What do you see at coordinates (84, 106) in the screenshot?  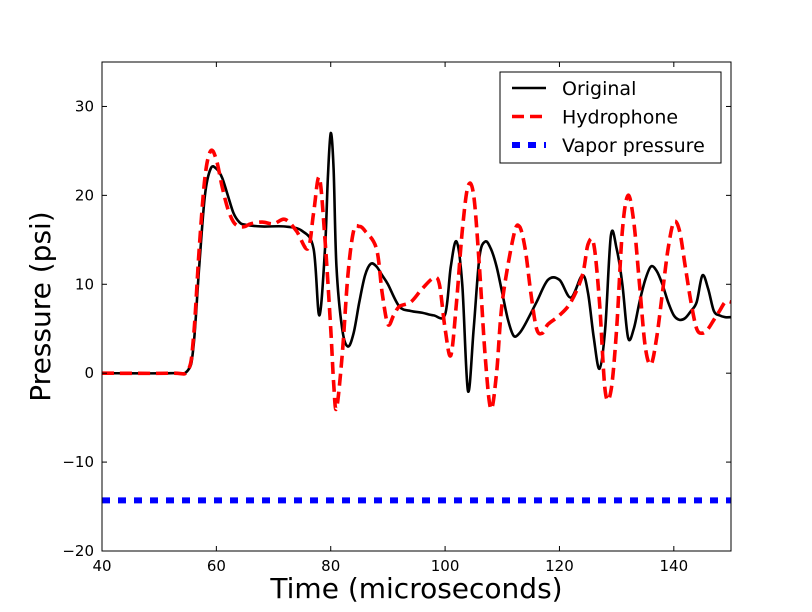 I see `y-tick-label: 30` at bounding box center [84, 106].